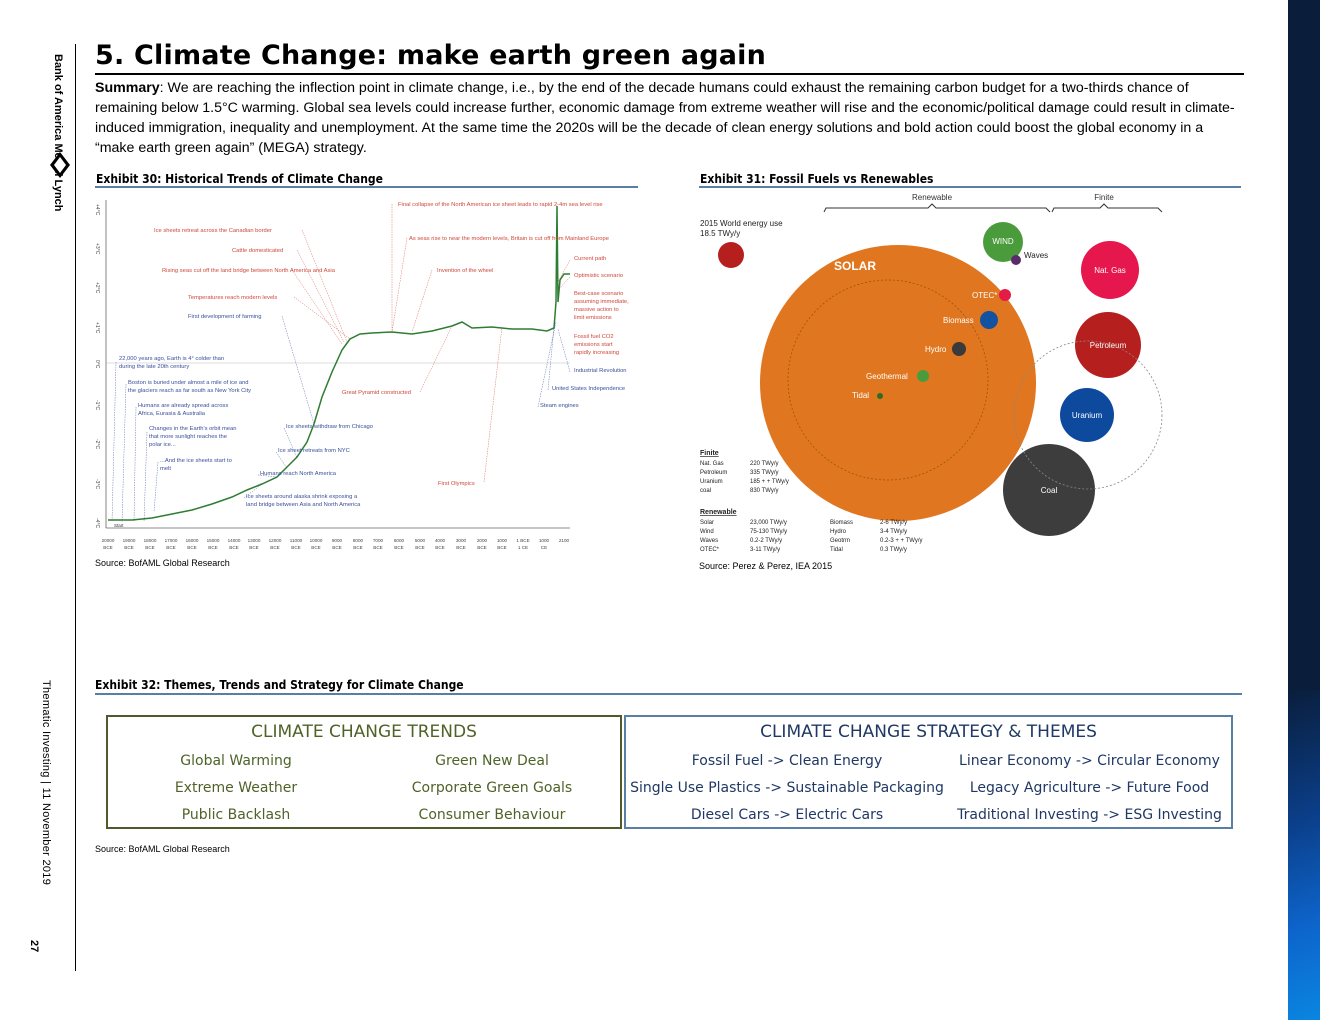  I want to click on hydro-bubble, so click(959, 349).